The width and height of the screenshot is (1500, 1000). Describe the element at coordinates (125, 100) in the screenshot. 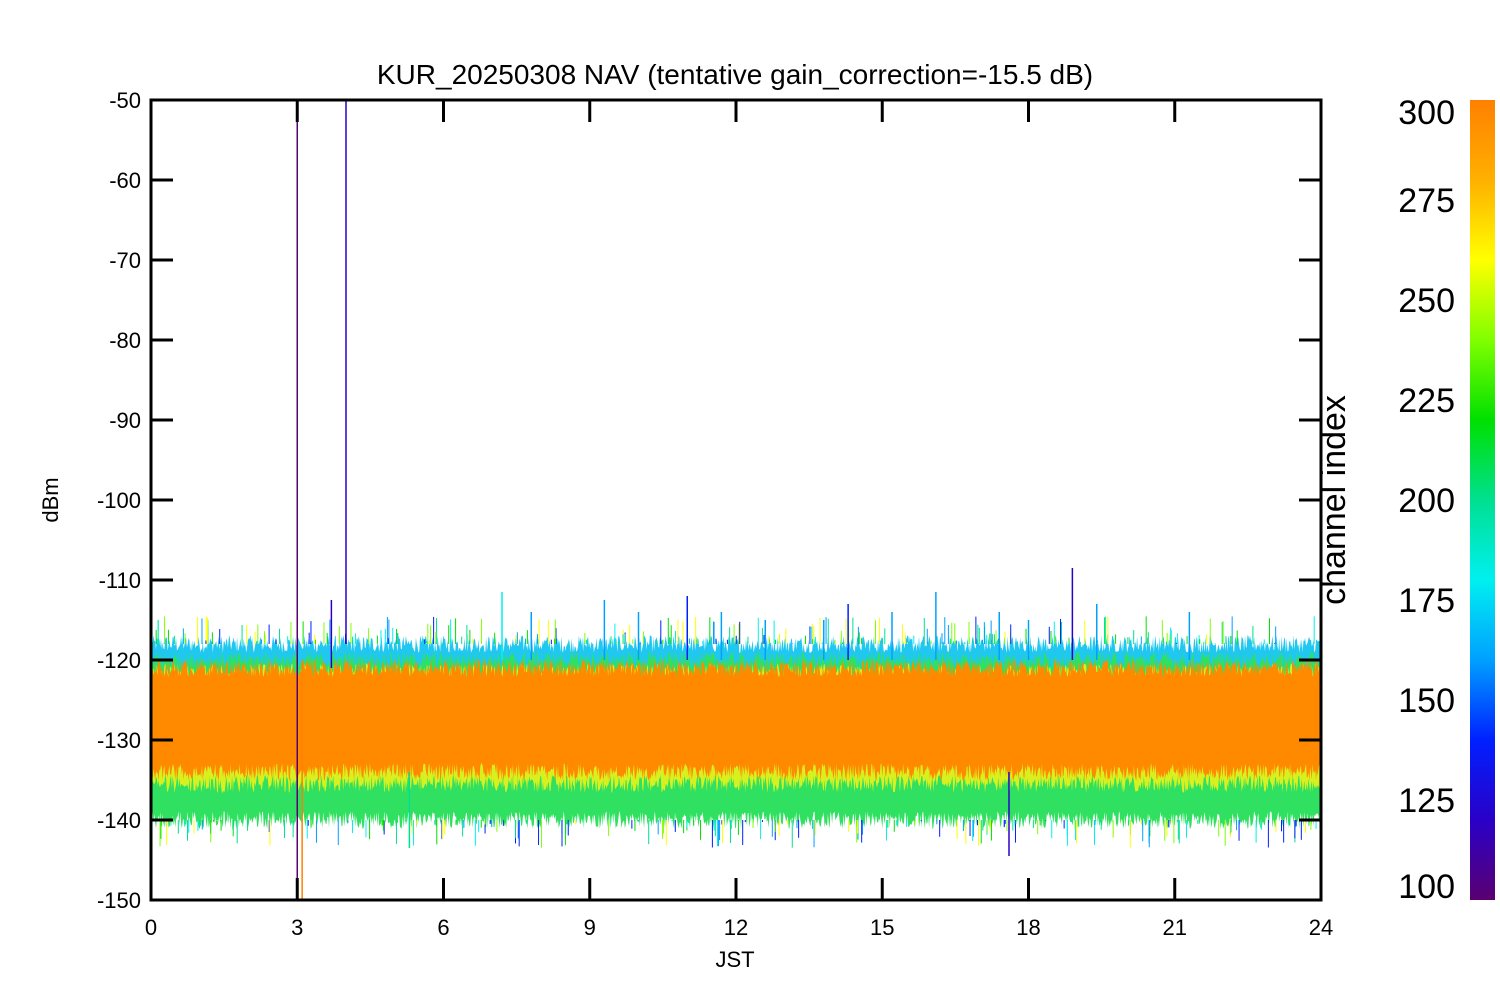

I see `y-tick-label: -50` at that location.